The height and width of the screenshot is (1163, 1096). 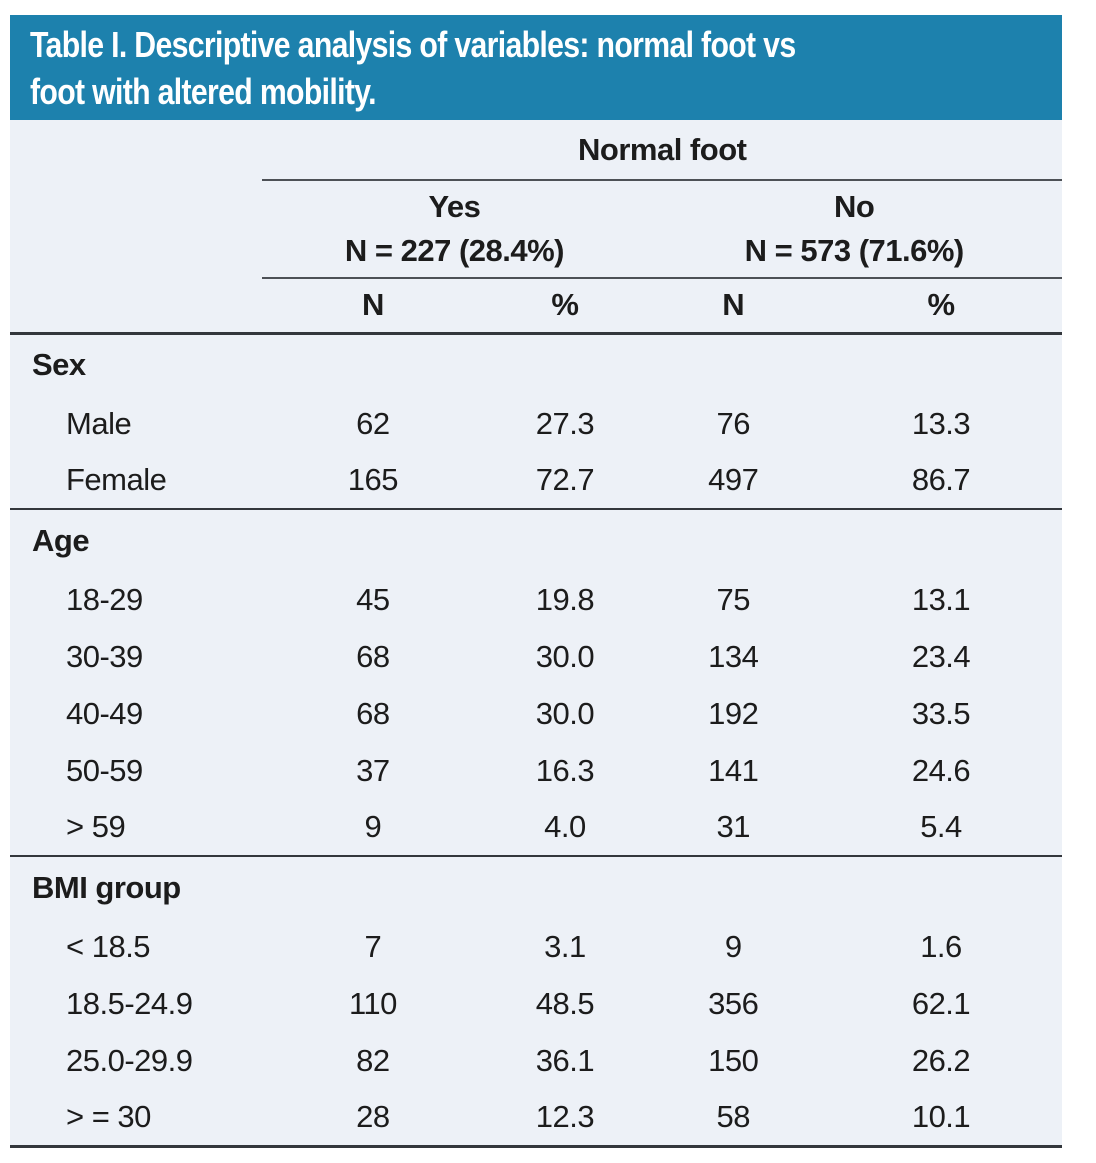 What do you see at coordinates (733, 828) in the screenshot?
I see `value-cell: 31` at bounding box center [733, 828].